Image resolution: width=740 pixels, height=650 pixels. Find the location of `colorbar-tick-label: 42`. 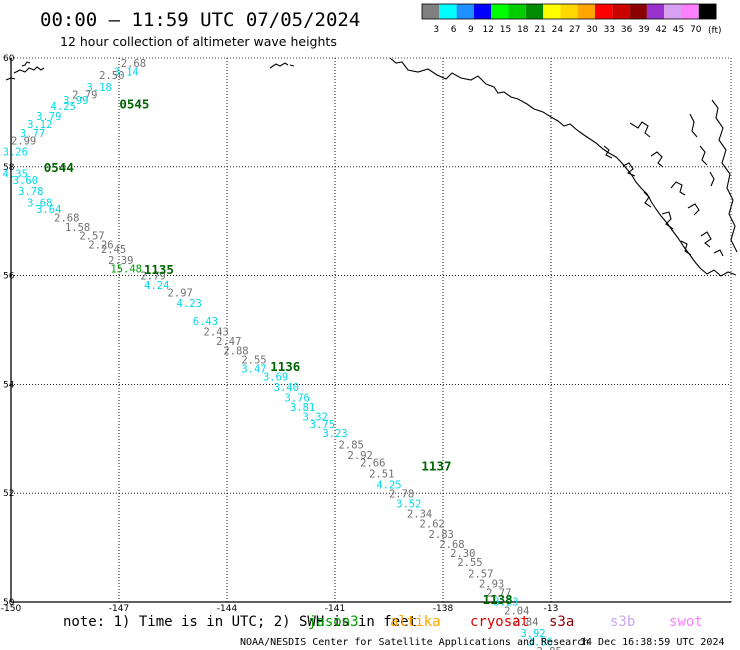

colorbar-tick-label: 42 is located at coordinates (660, 30).